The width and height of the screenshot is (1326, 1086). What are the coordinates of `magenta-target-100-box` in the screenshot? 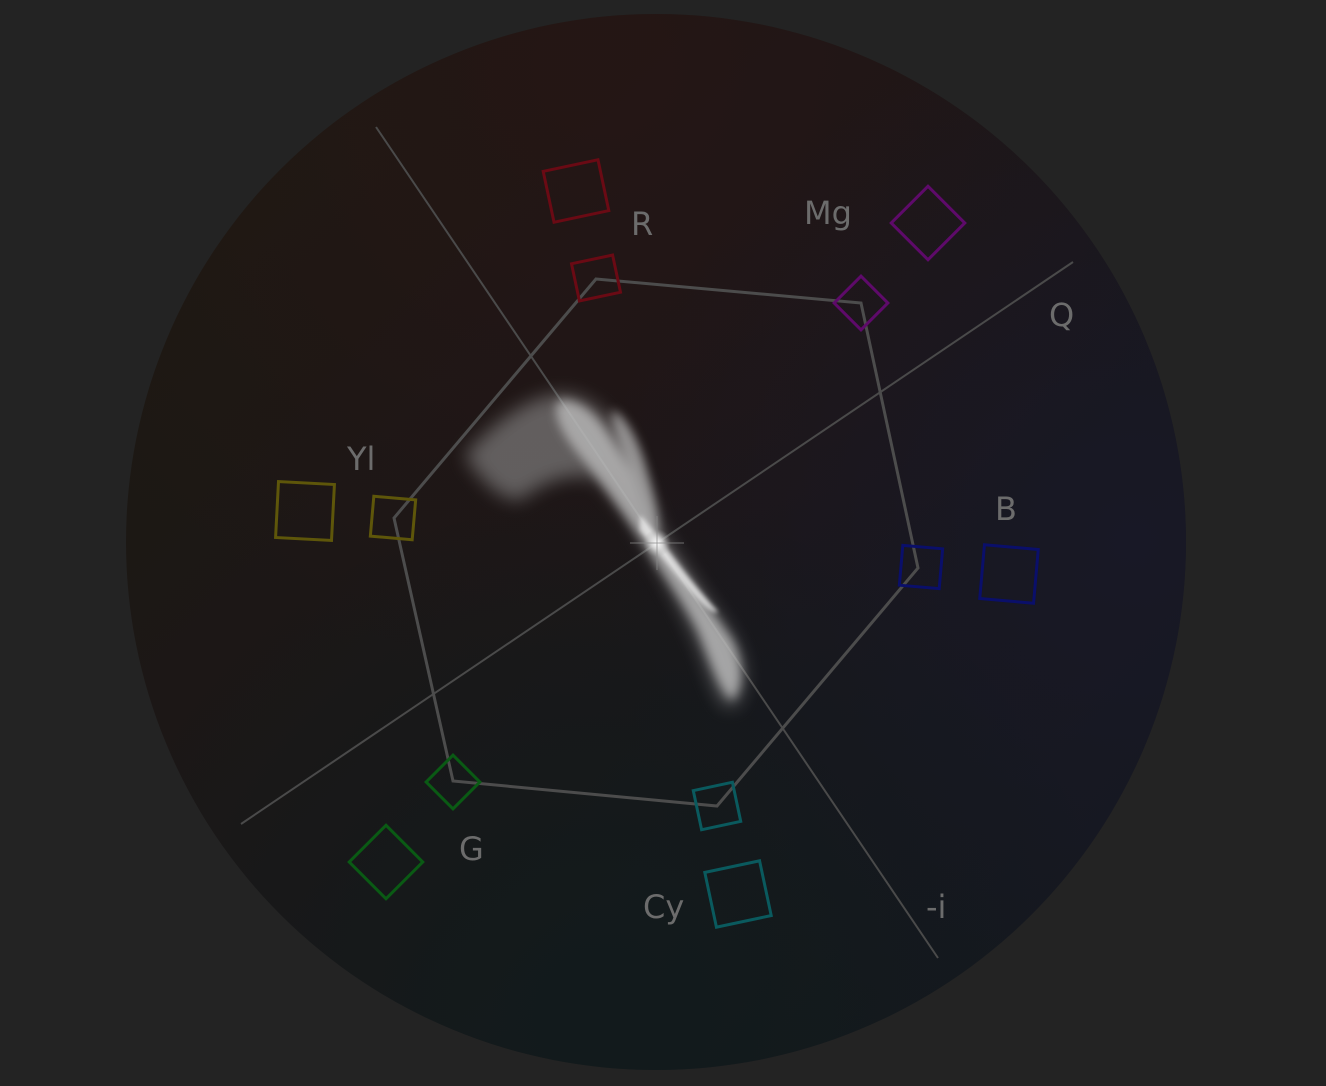 It's located at (861, 303).